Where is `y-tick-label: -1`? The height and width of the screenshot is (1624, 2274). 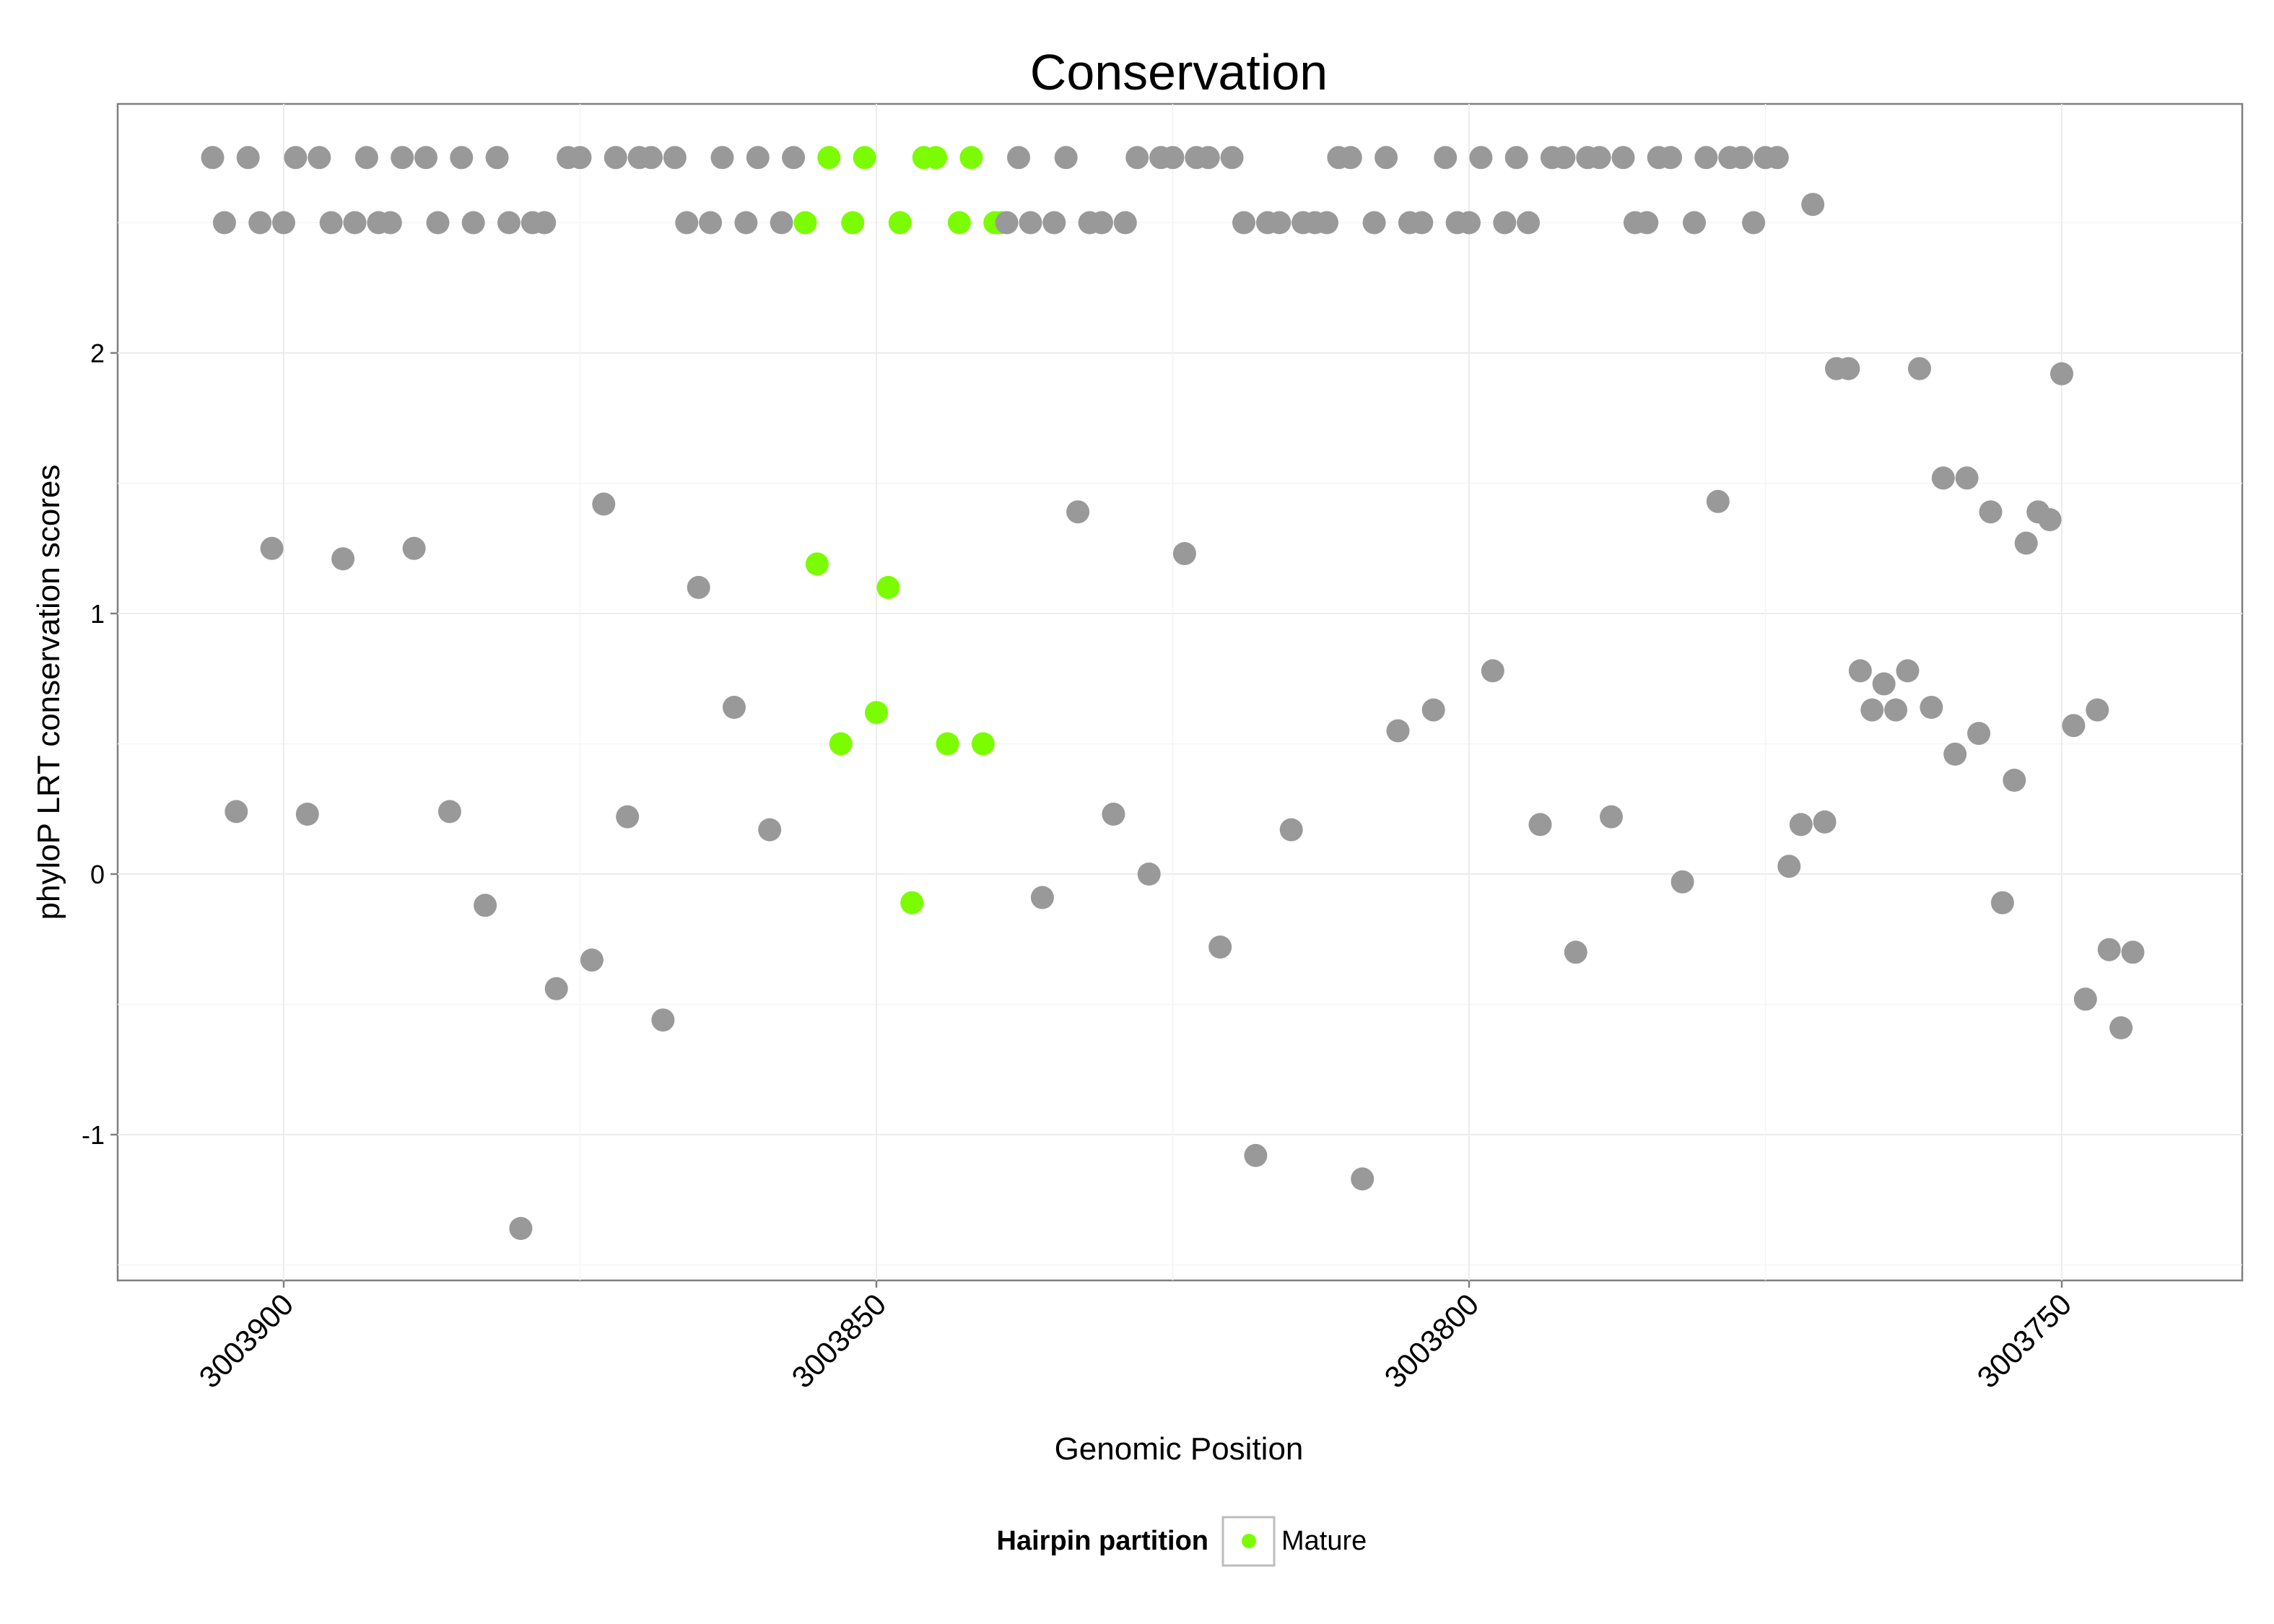
y-tick-label: -1 is located at coordinates (94, 1135).